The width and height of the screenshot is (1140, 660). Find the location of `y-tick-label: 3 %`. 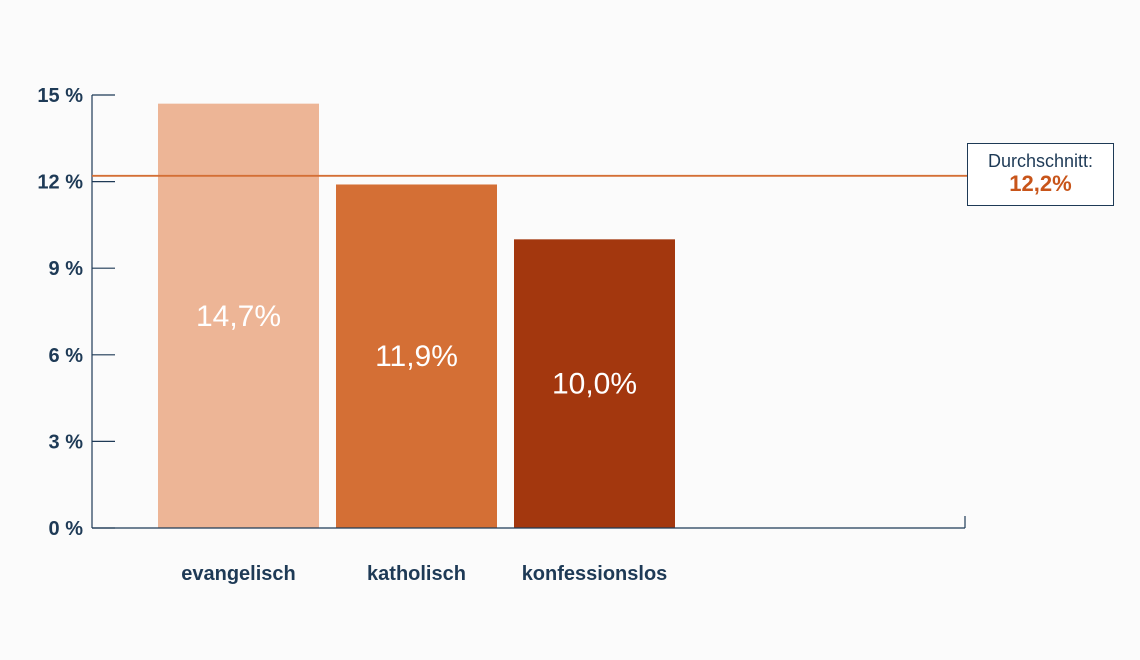

y-tick-label: 3 % is located at coordinates (66, 442).